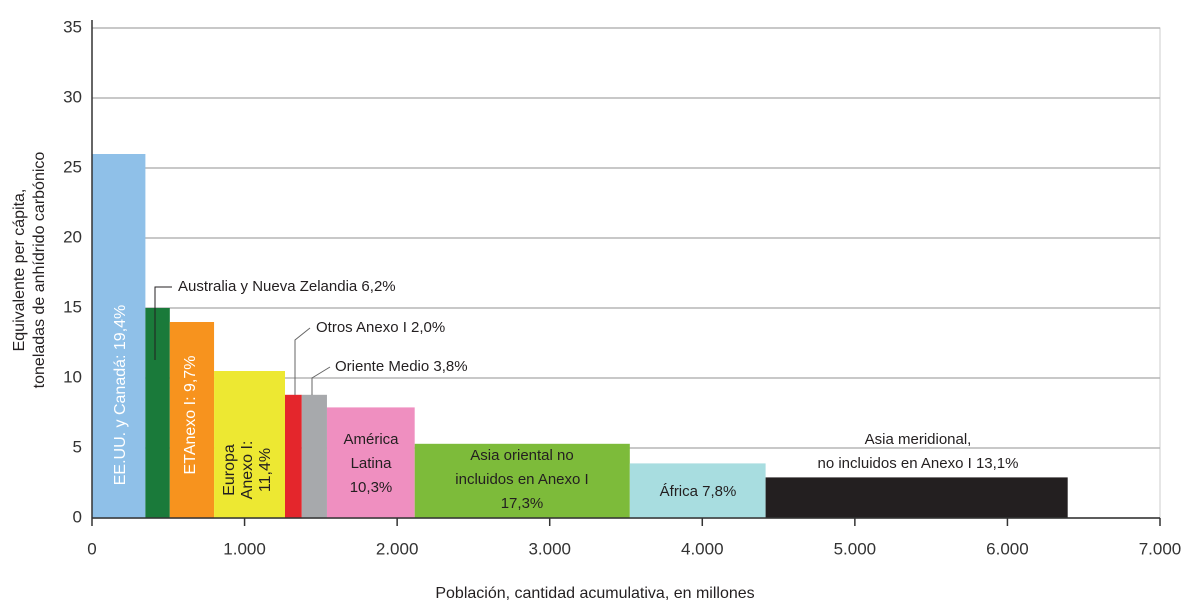 This screenshot has height=608, width=1189. I want to click on x-tick-label: 3.000, so click(549, 548).